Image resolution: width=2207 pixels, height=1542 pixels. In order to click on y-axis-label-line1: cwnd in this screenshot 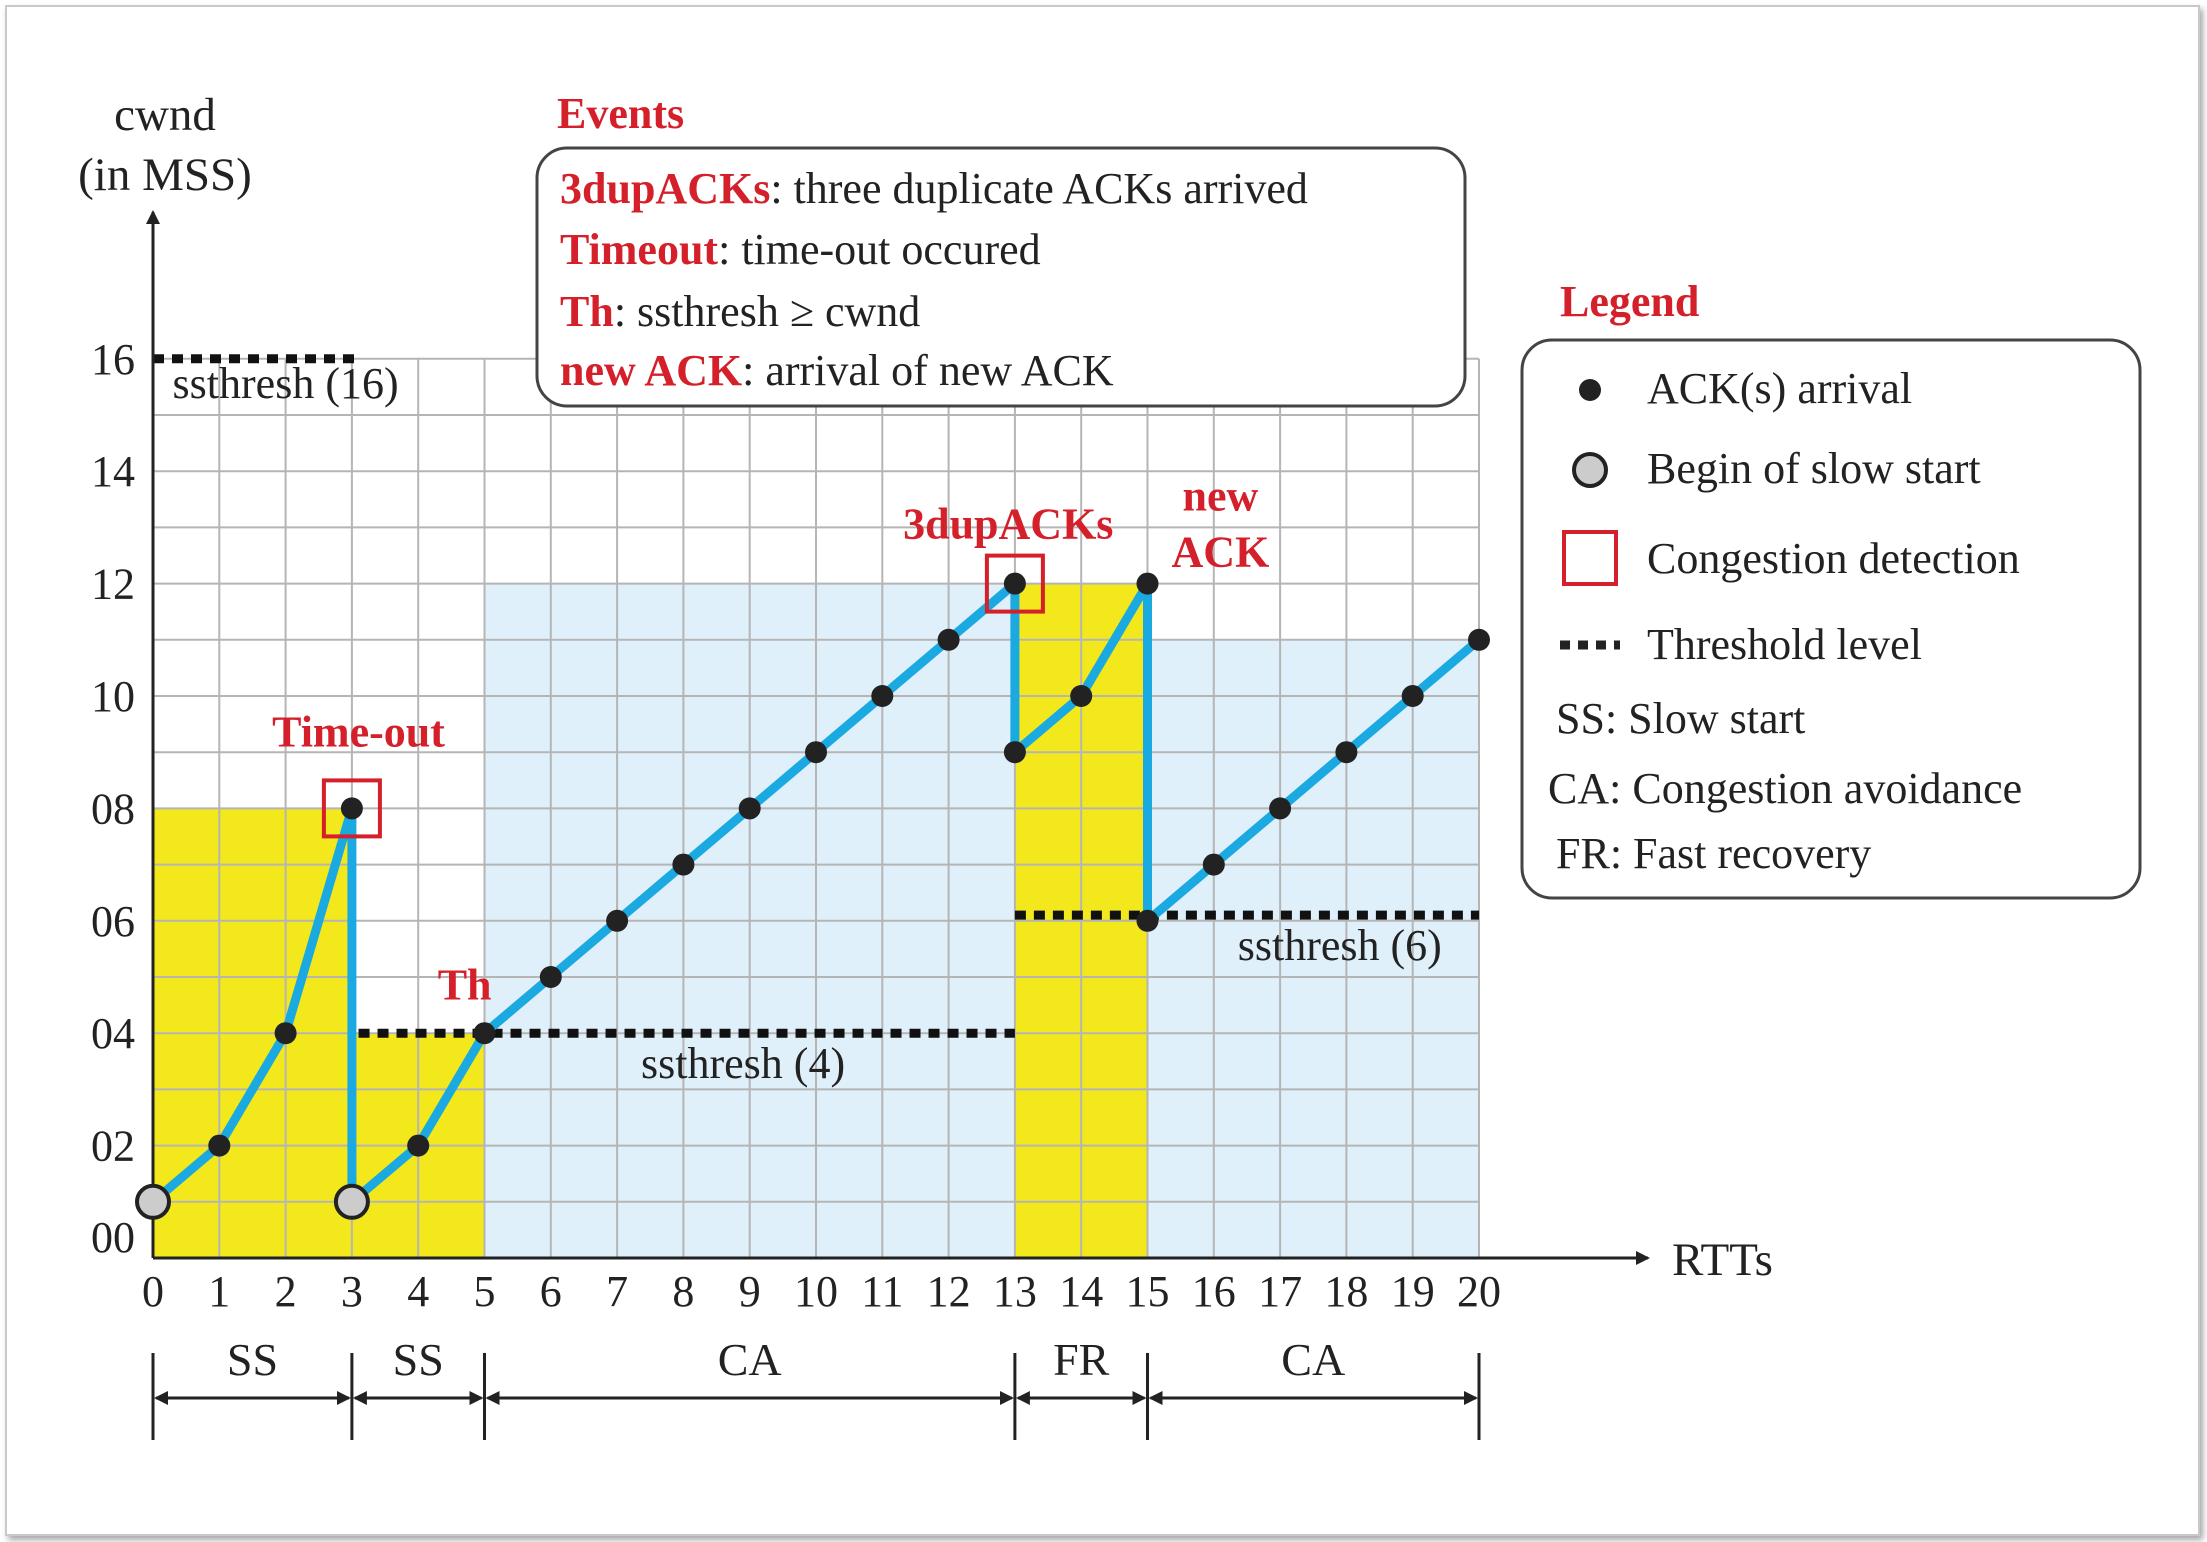, I will do `click(165, 115)`.